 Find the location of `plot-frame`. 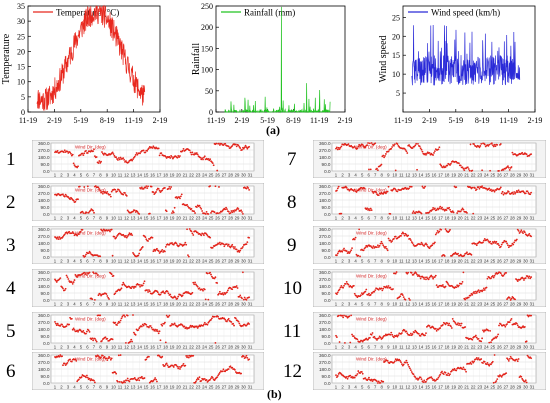

plot-frame is located at coordinates (94, 59).